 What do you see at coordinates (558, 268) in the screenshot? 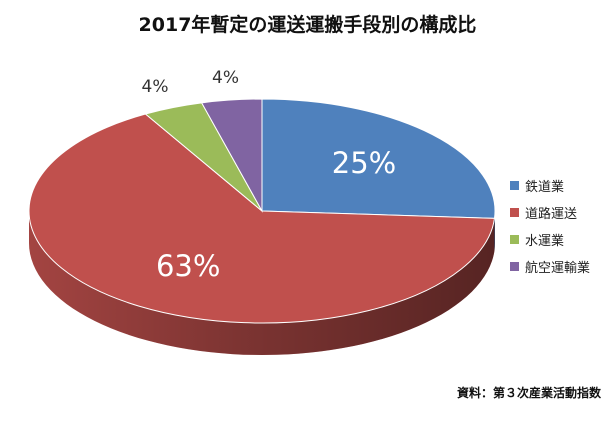
I see `legend-label-air: 航空運輸業` at bounding box center [558, 268].